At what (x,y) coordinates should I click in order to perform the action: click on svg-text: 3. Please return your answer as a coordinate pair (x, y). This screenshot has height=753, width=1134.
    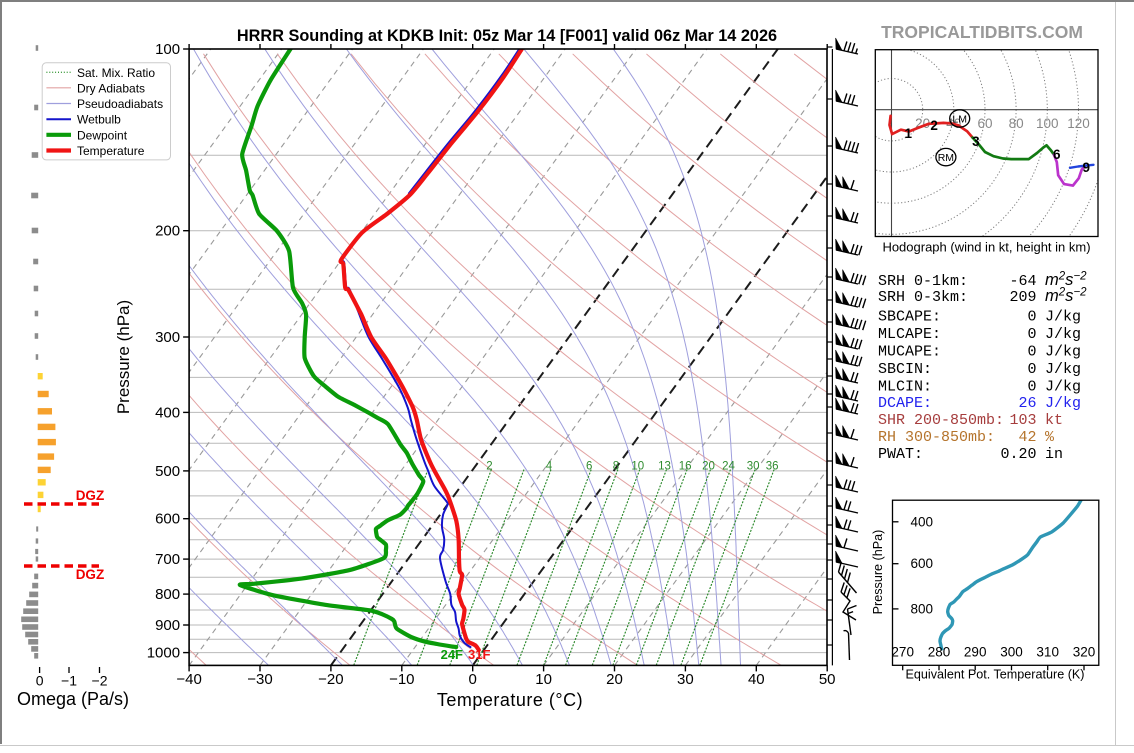
    Looking at the image, I should click on (976, 141).